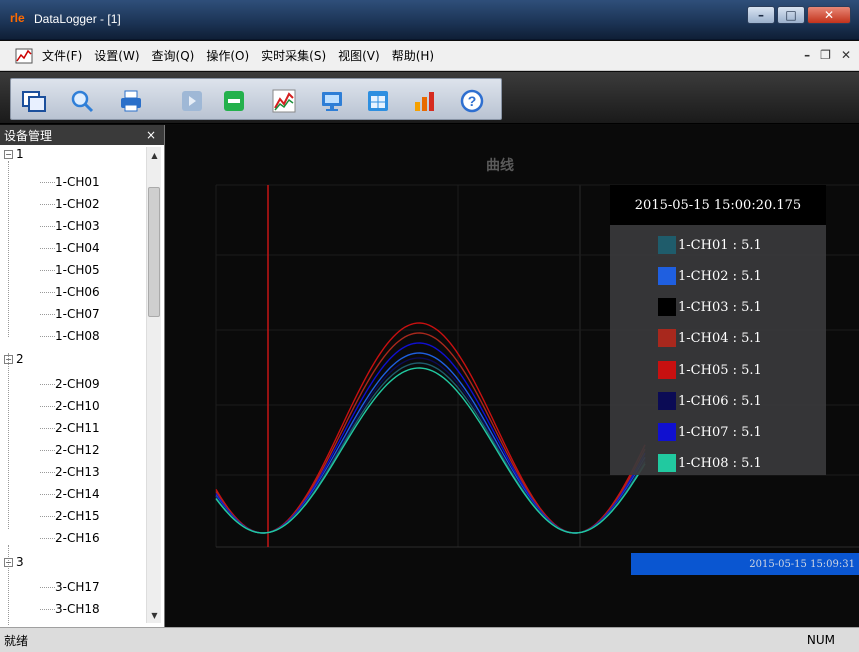 The width and height of the screenshot is (859, 652). What do you see at coordinates (227, 55) in the screenshot?
I see `menu-operation: 操作(O)` at bounding box center [227, 55].